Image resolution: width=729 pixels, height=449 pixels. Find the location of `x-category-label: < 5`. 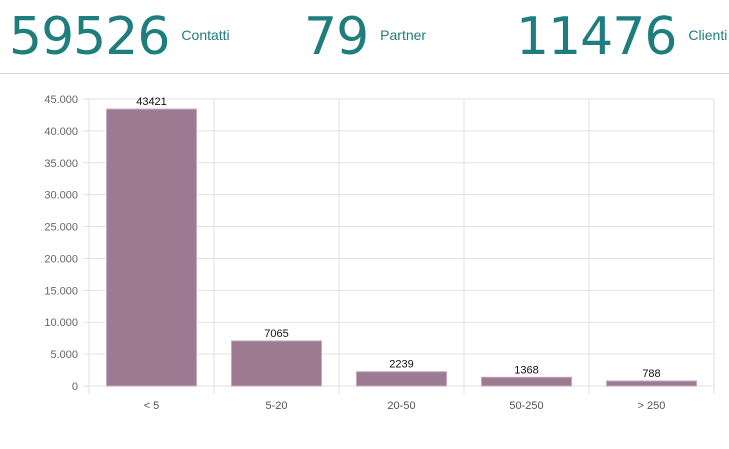

x-category-label: < 5 is located at coordinates (152, 406).